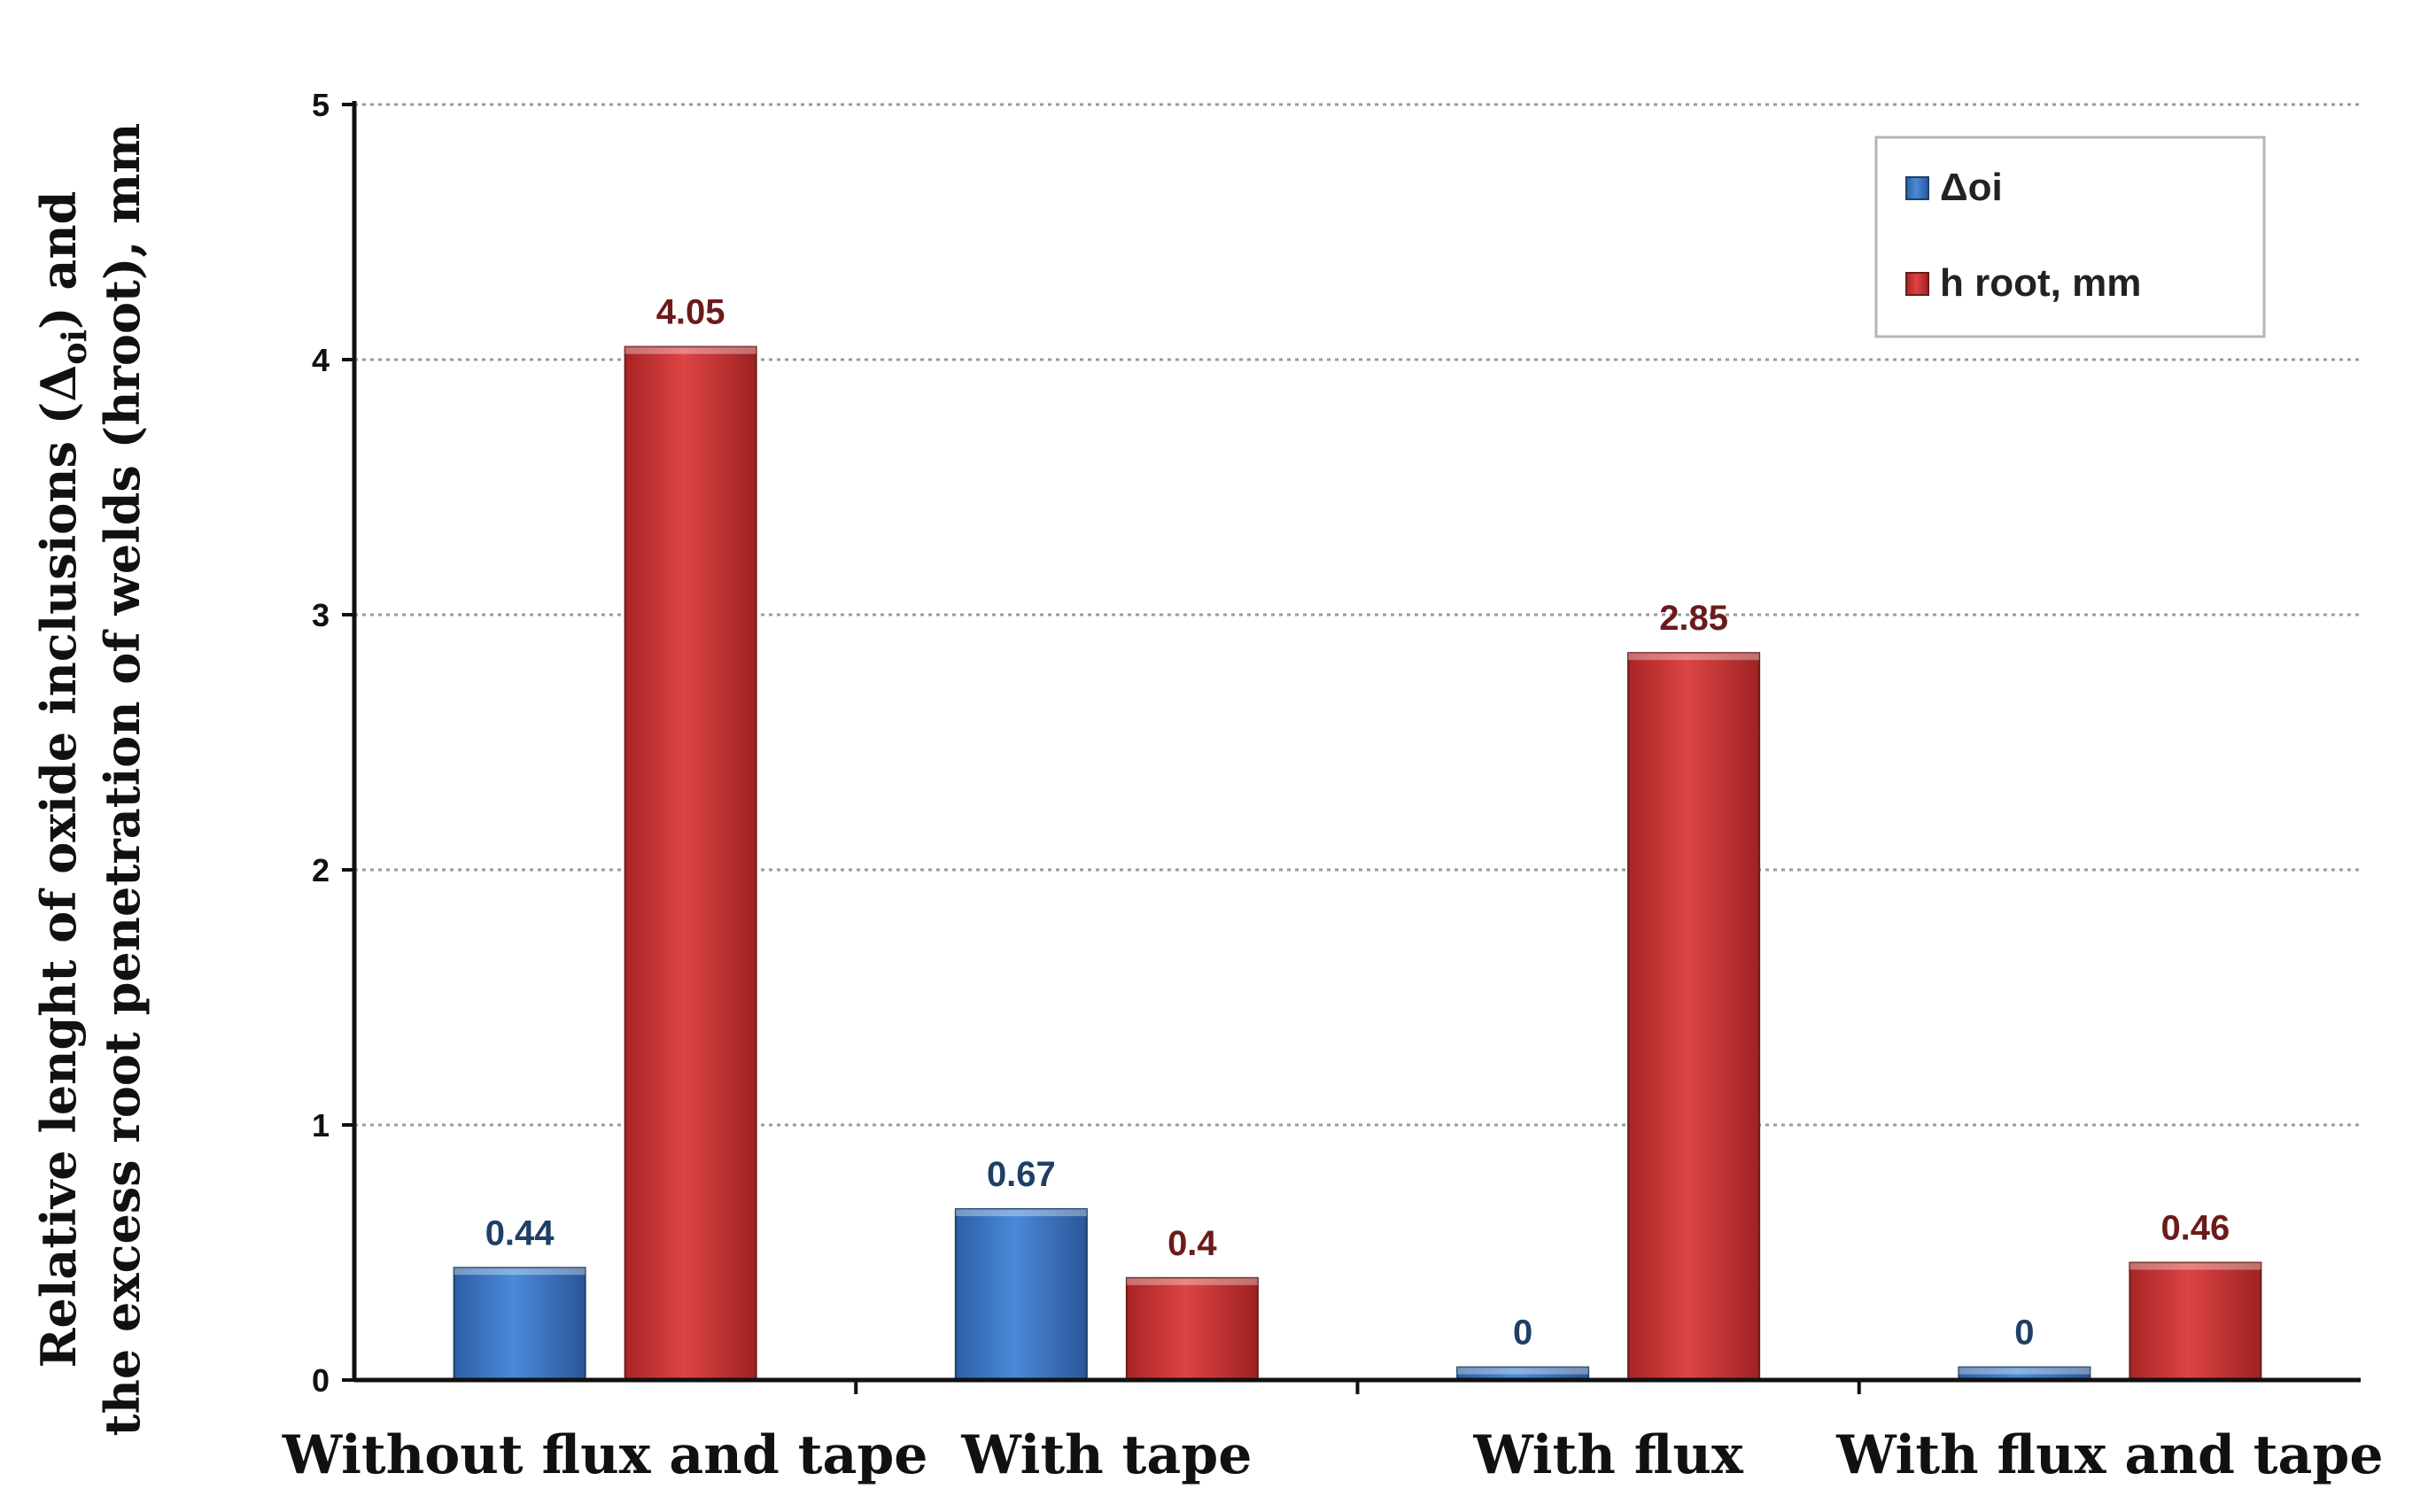  What do you see at coordinates (1693, 618) in the screenshot?
I see `data-label: 2.85` at bounding box center [1693, 618].